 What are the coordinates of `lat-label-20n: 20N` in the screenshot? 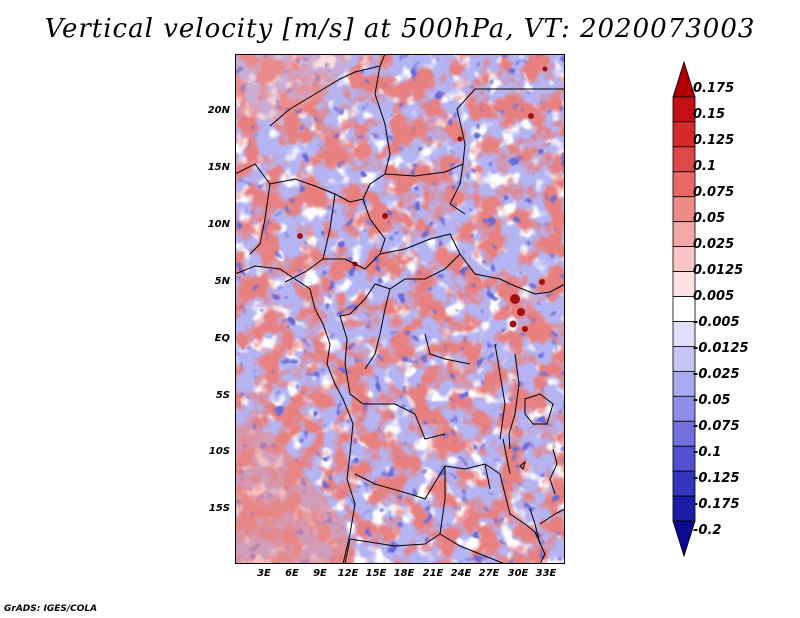 It's located at (218, 110).